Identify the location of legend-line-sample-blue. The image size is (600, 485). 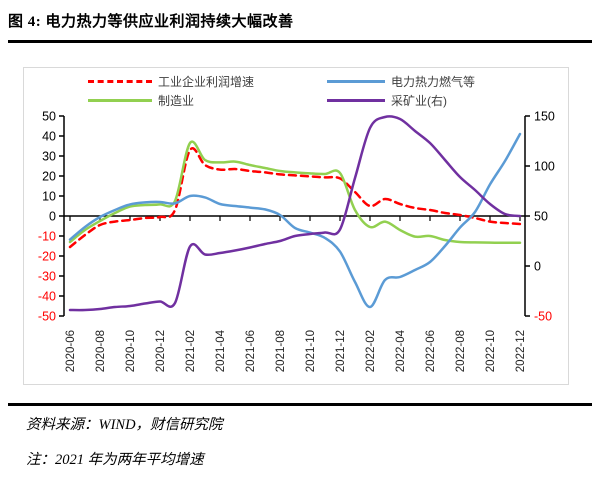
(356, 81).